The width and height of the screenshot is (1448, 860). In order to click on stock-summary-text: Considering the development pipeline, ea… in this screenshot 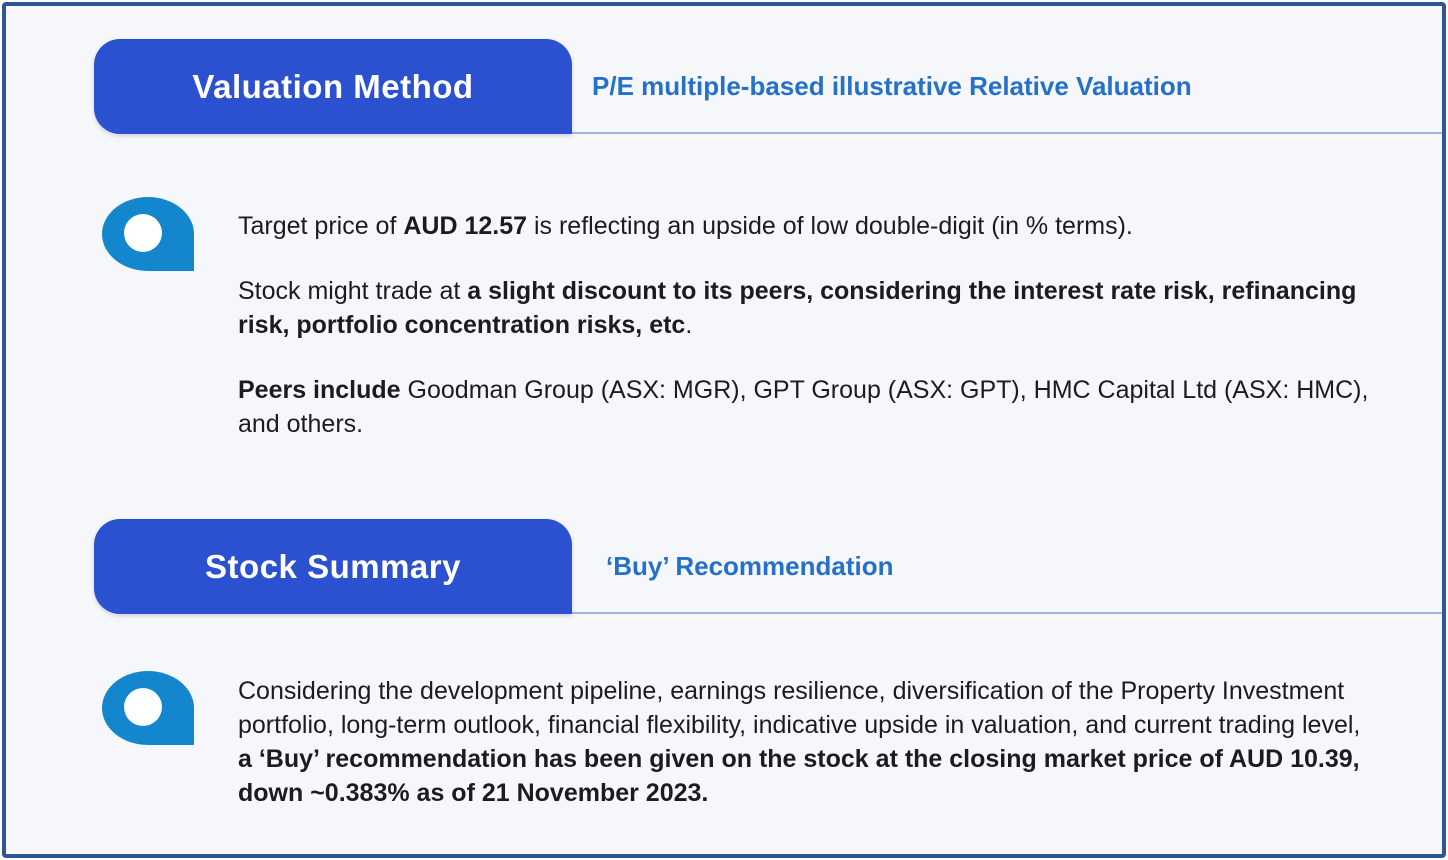, I will do `click(808, 742)`.